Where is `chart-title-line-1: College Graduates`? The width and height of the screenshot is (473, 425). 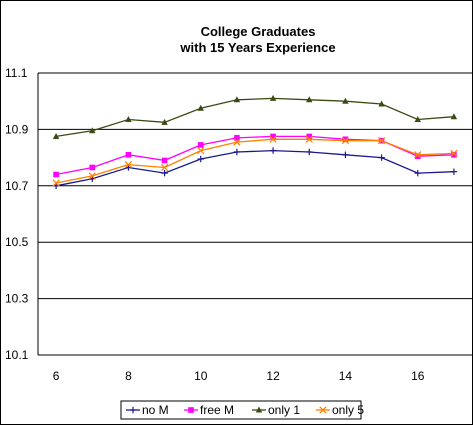
chart-title-line-1: College Graduates is located at coordinates (258, 31).